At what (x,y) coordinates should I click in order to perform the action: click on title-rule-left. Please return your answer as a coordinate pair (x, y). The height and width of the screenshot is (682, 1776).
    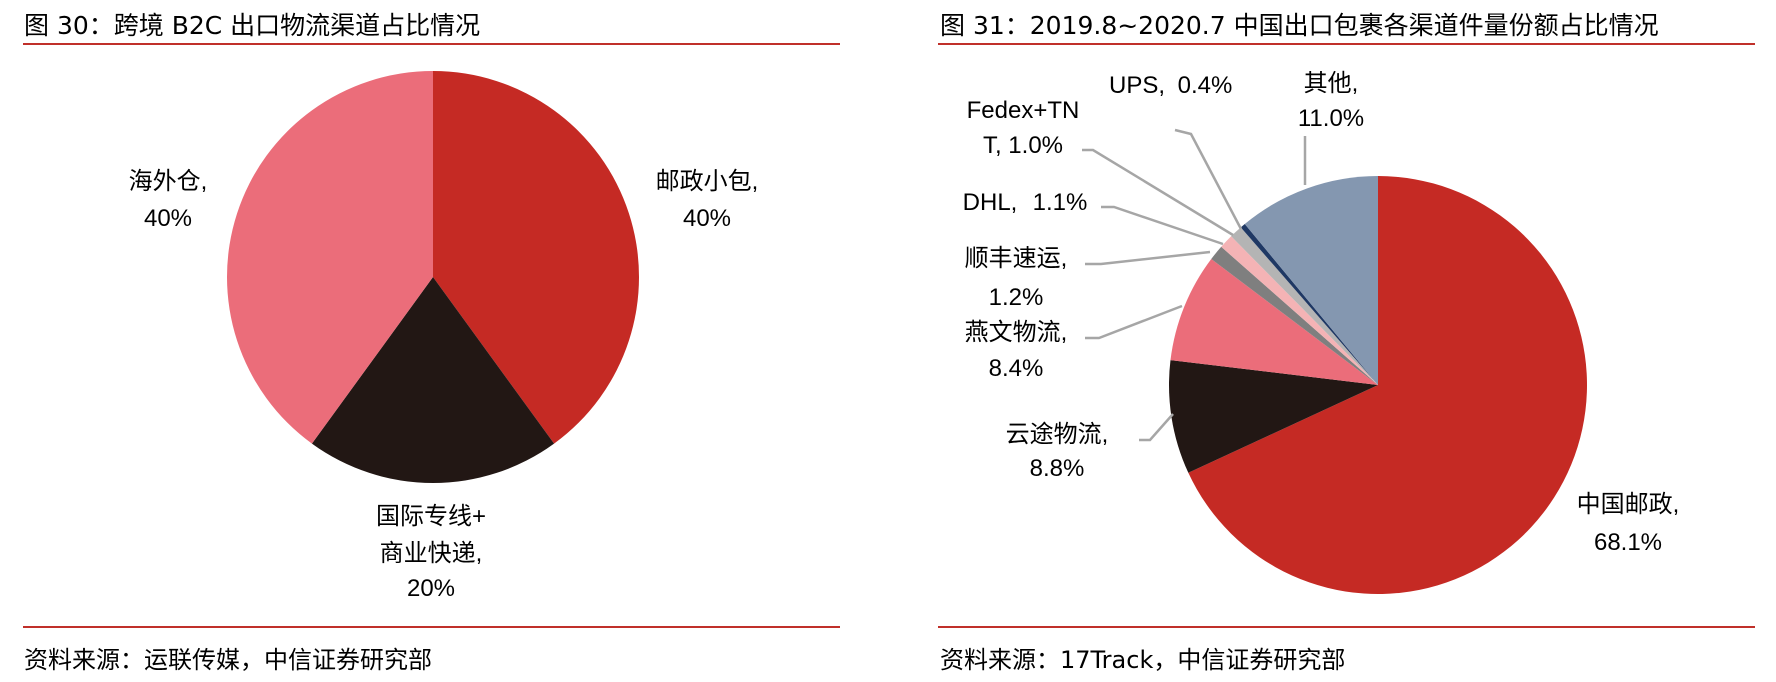
    Looking at the image, I should click on (431, 44).